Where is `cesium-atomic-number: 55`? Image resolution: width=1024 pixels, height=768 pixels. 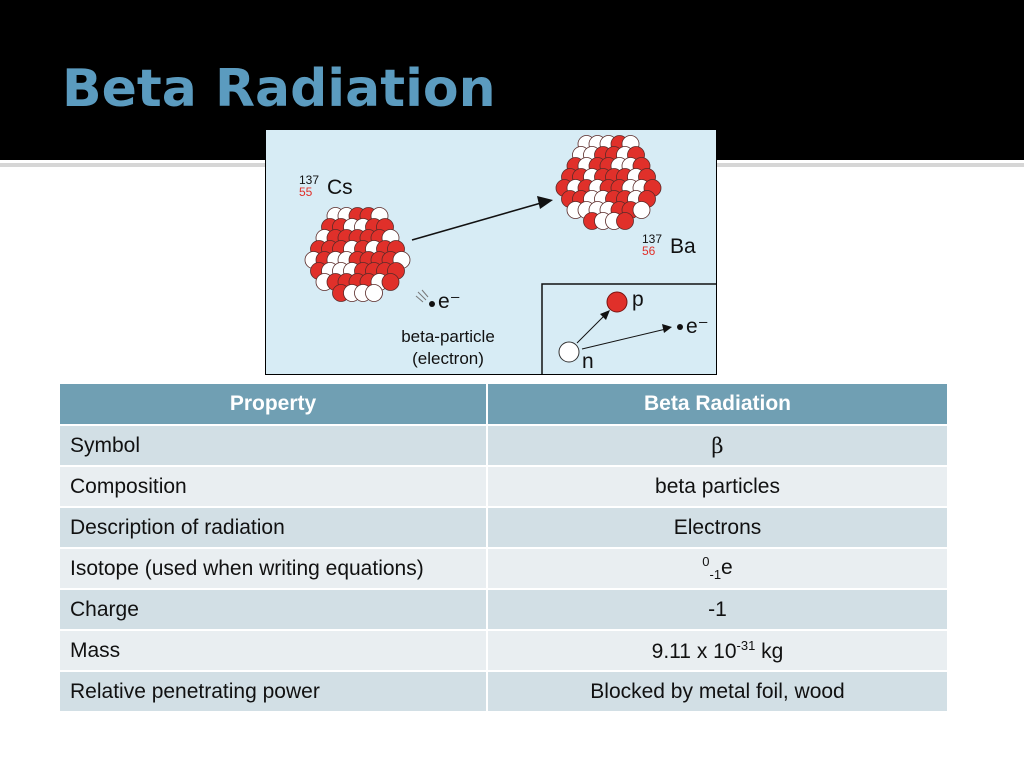 cesium-atomic-number: 55 is located at coordinates (306, 192).